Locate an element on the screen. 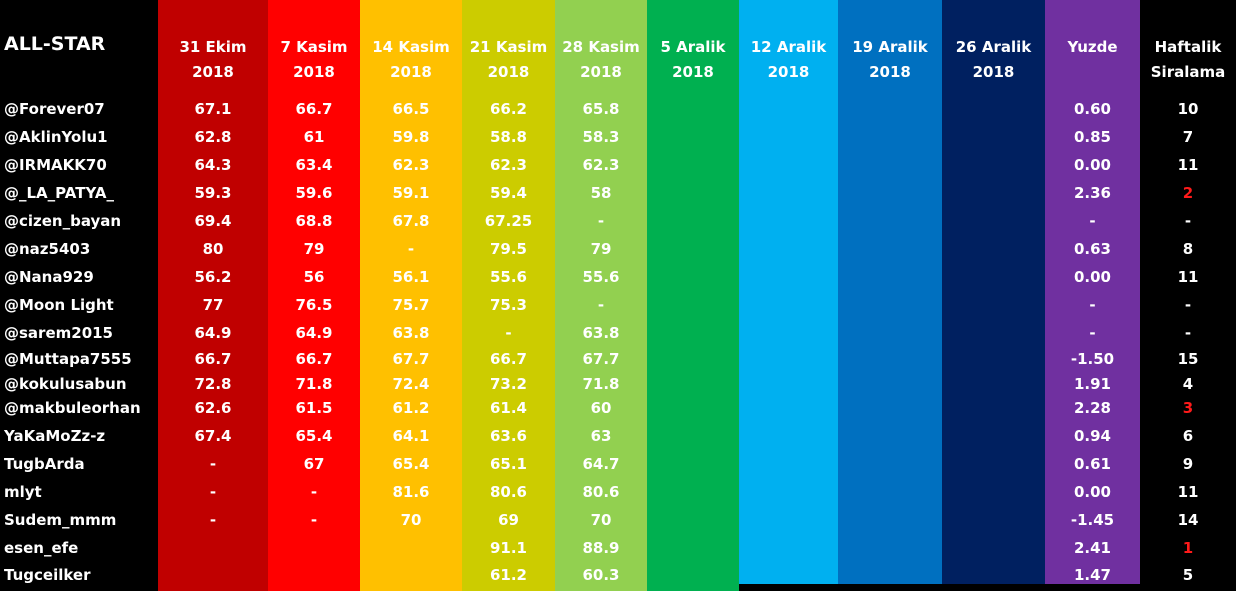  date-column-2: 14 Kasim 2018 is located at coordinates (411, 295).